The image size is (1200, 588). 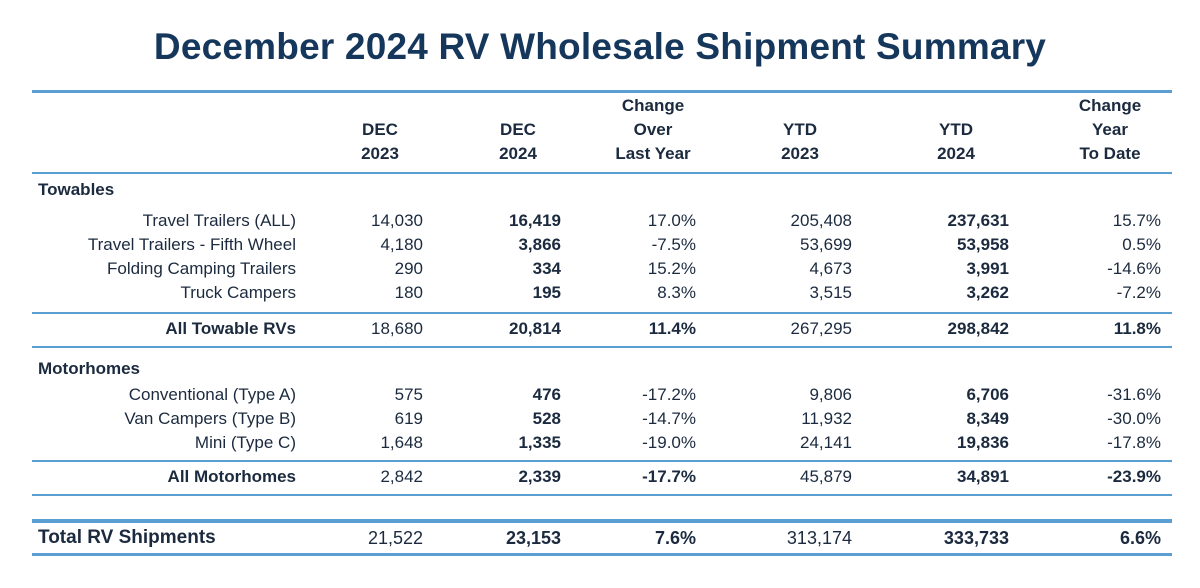 I want to click on cell-dec2023: 619, so click(x=408, y=418).